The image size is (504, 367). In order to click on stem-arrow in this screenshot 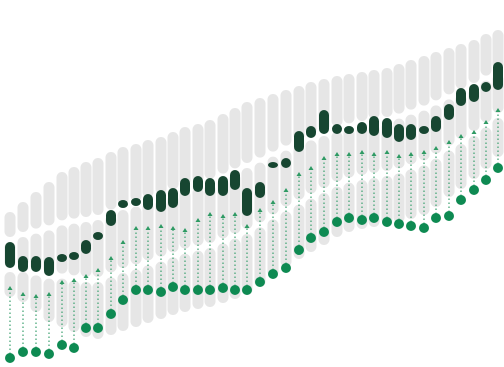, I will do `click(74, 280)`.